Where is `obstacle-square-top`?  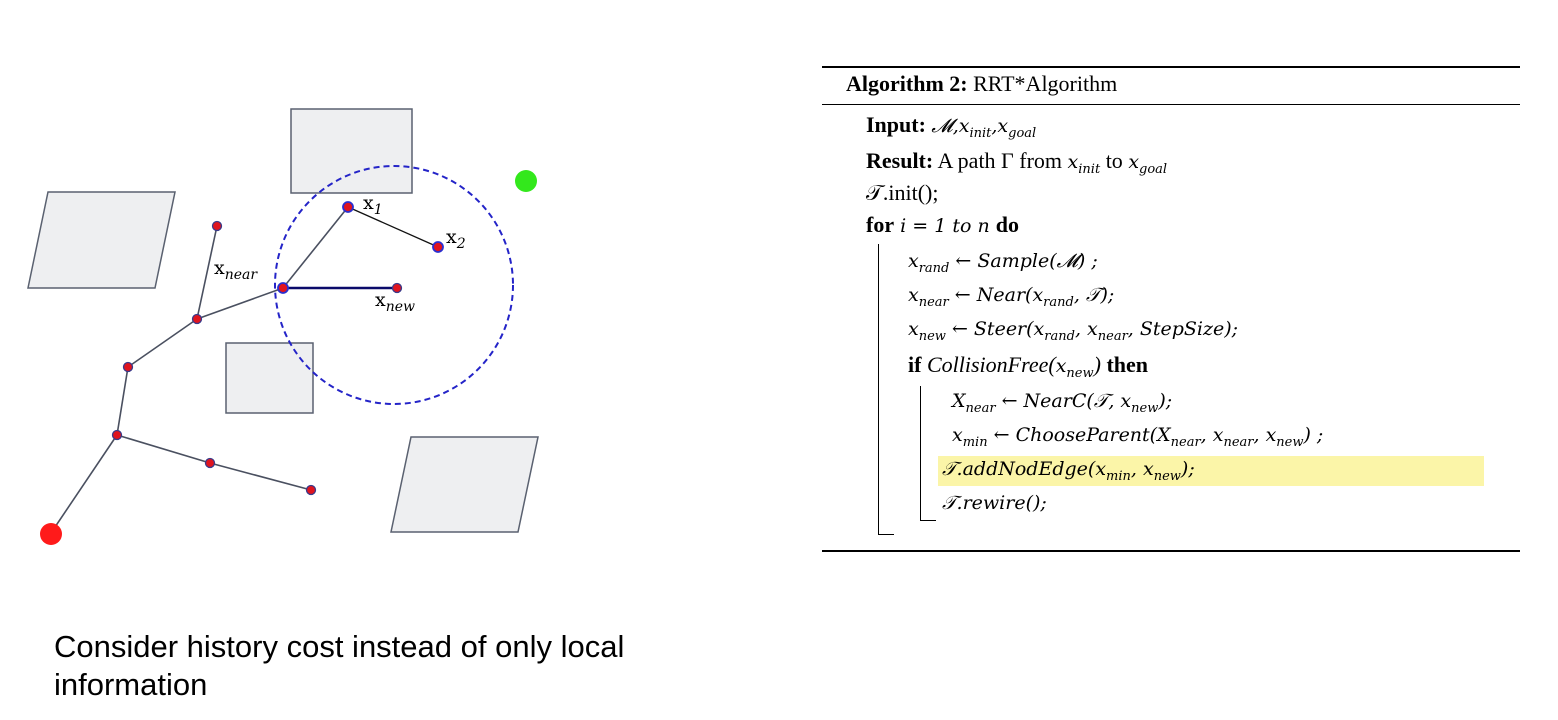
obstacle-square-top is located at coordinates (351, 151).